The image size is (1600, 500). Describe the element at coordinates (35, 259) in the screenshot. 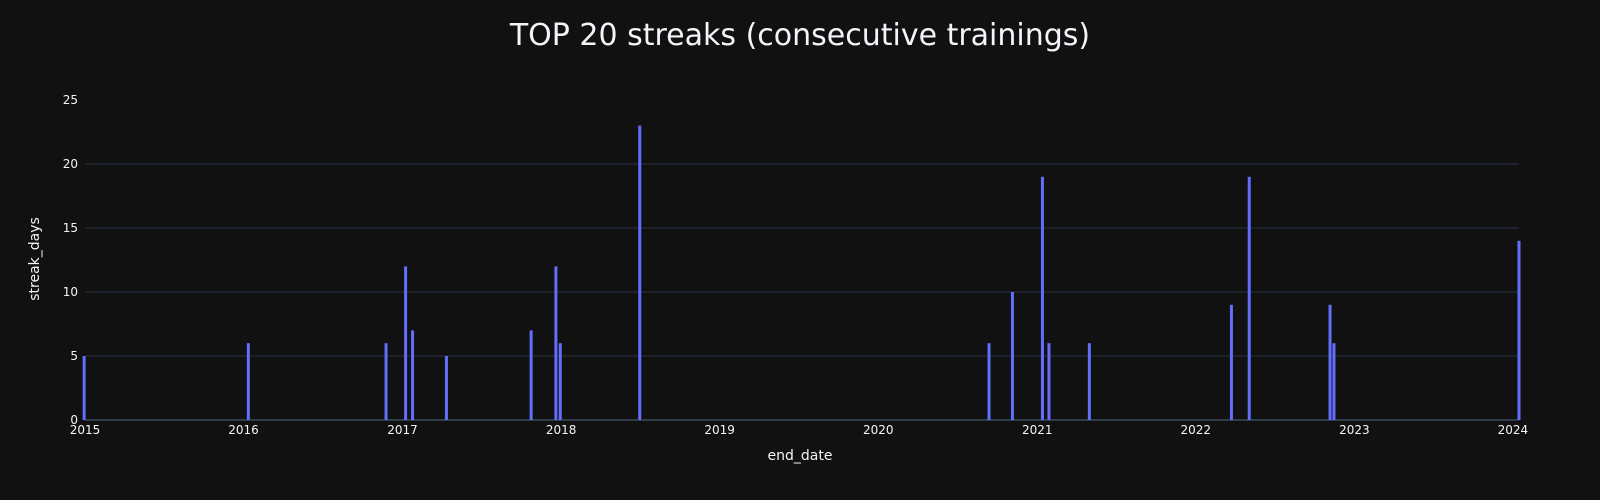

I see `y-axis-title: streak_days` at that location.